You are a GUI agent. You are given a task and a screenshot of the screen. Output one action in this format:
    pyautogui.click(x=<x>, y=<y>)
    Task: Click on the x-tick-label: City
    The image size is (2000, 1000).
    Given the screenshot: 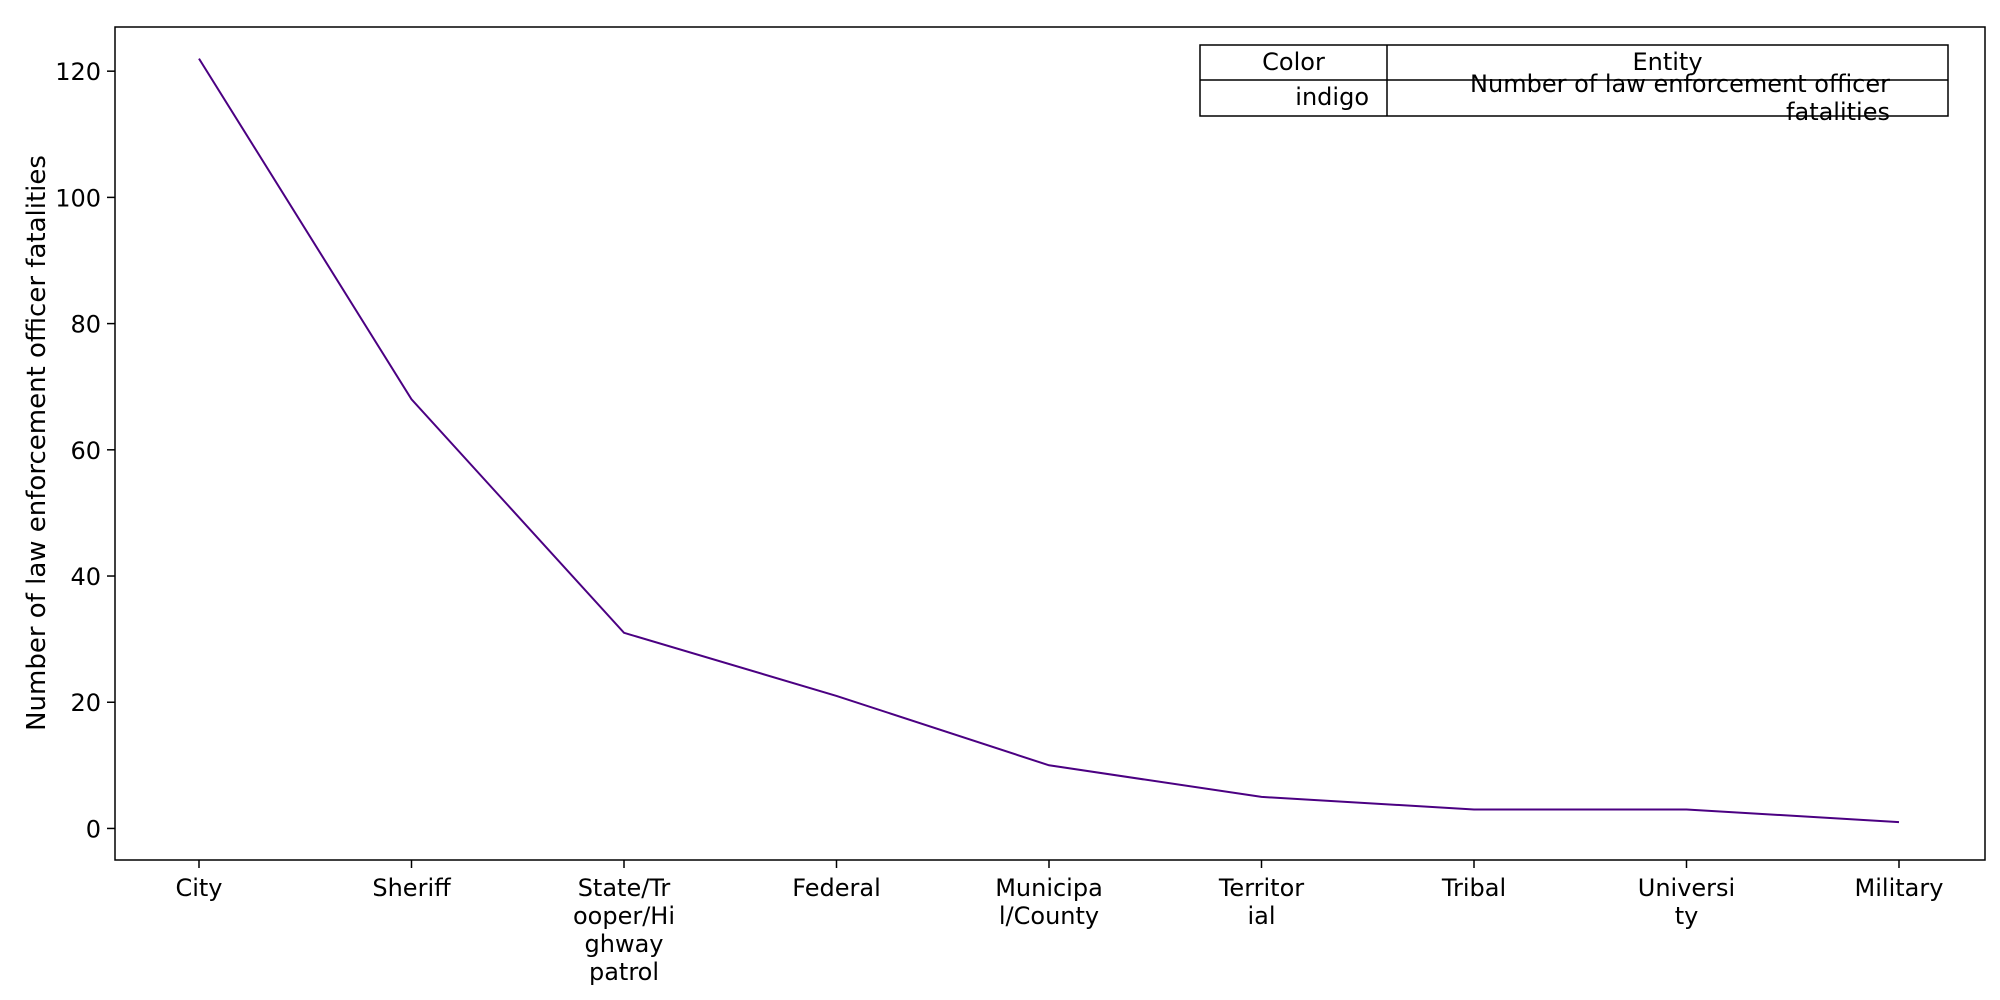 What is the action you would take?
    pyautogui.click(x=198, y=888)
    